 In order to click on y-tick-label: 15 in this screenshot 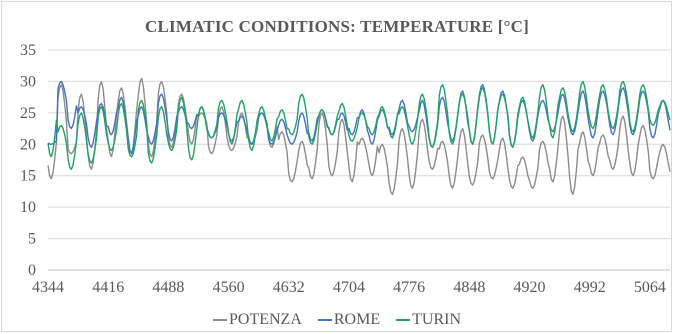, I will do `click(28, 176)`.